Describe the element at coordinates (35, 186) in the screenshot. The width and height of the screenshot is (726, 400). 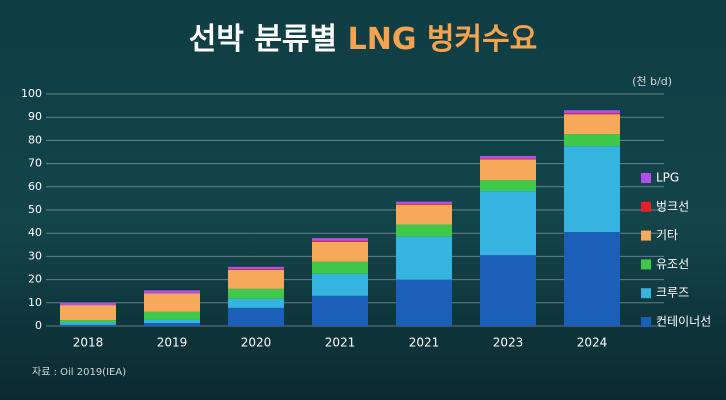
I see `y-tick-label: 60` at that location.